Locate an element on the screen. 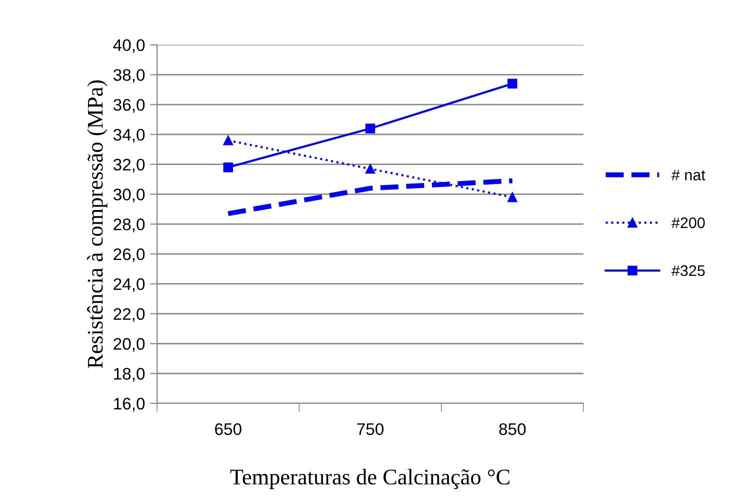 The width and height of the screenshot is (748, 498). y-tick-label: 40,0 is located at coordinates (129, 46).